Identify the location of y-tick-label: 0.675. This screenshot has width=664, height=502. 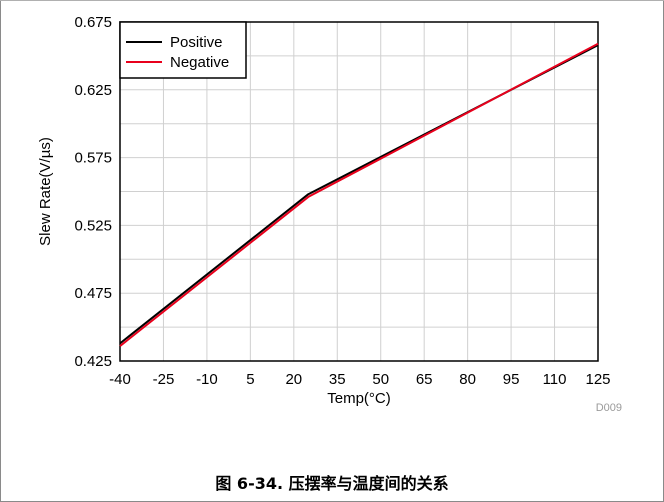
(93, 22).